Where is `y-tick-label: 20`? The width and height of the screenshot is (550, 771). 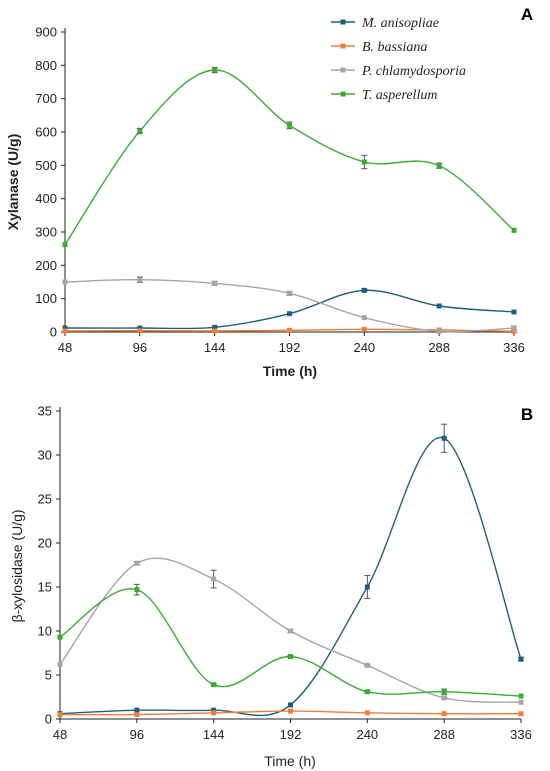
y-tick-label: 20 is located at coordinates (45, 543).